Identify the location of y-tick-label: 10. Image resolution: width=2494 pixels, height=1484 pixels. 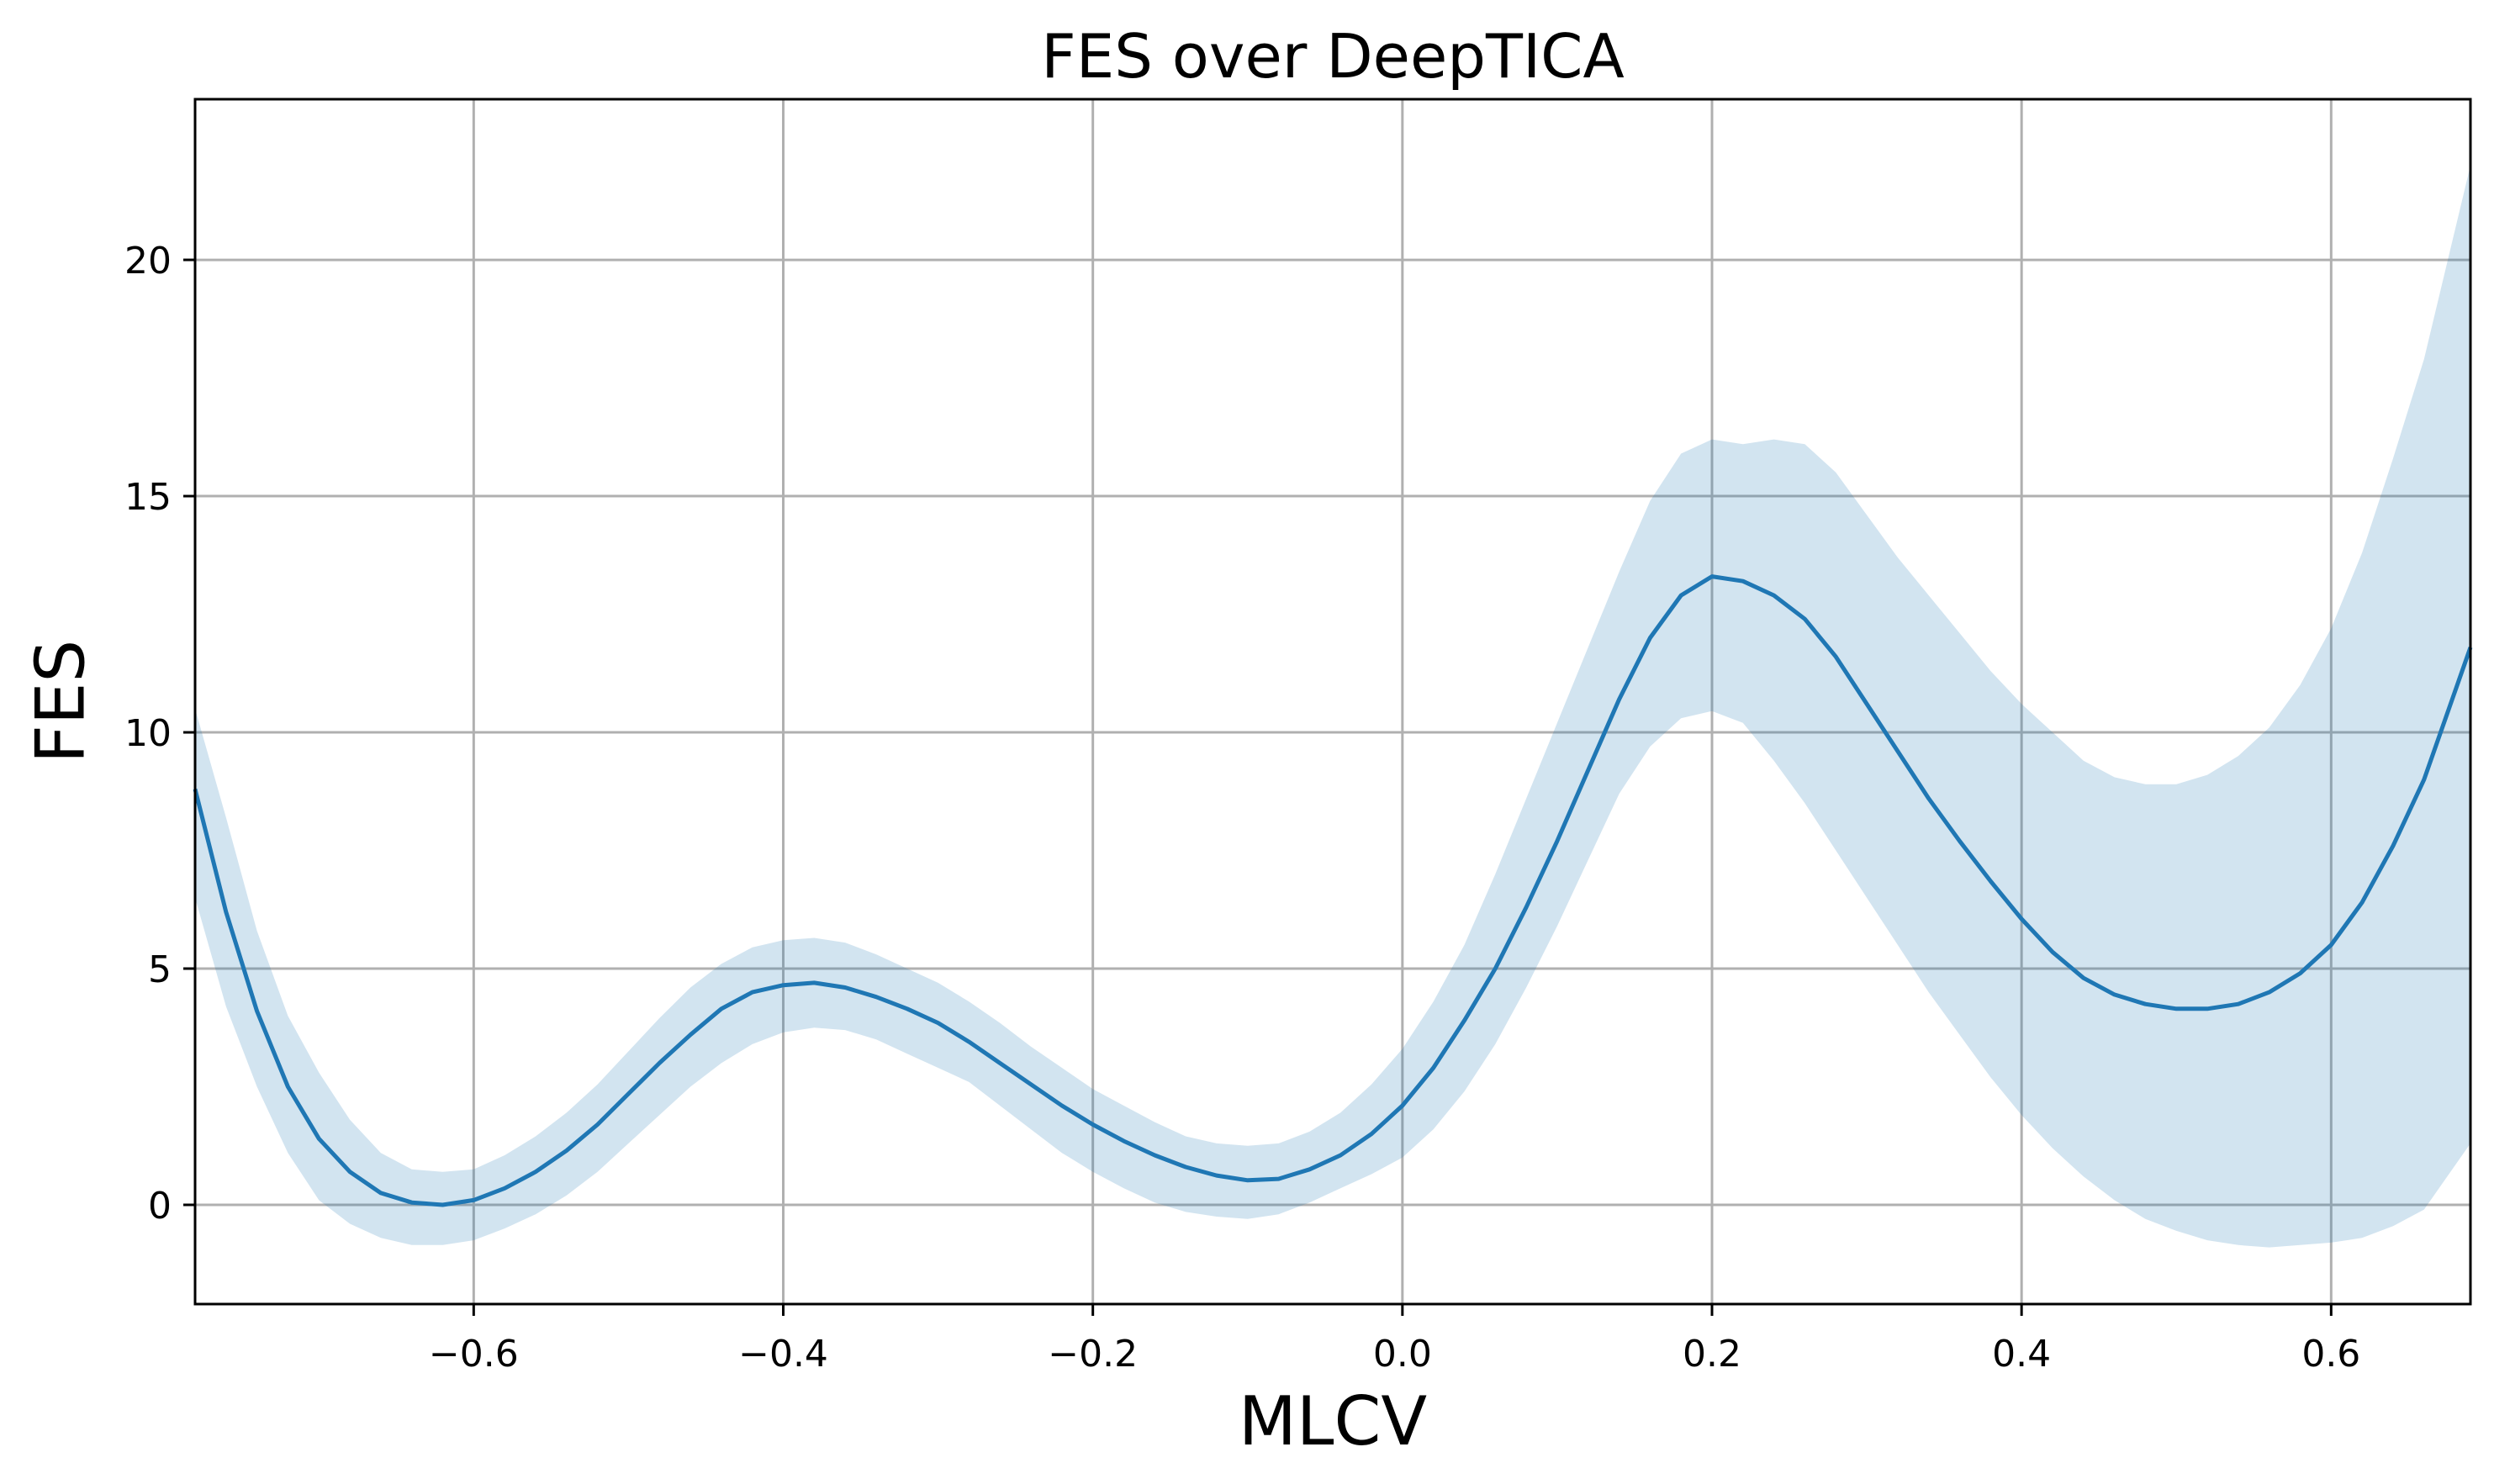
(148, 733).